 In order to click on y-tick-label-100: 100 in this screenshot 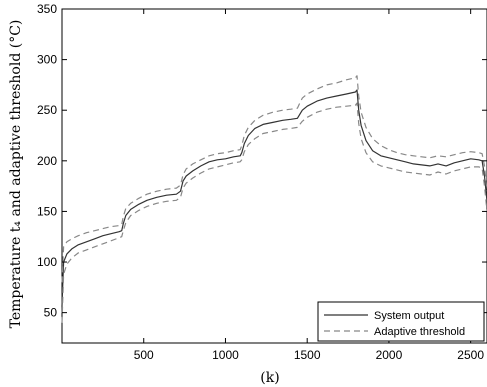, I will do `click(47, 262)`.